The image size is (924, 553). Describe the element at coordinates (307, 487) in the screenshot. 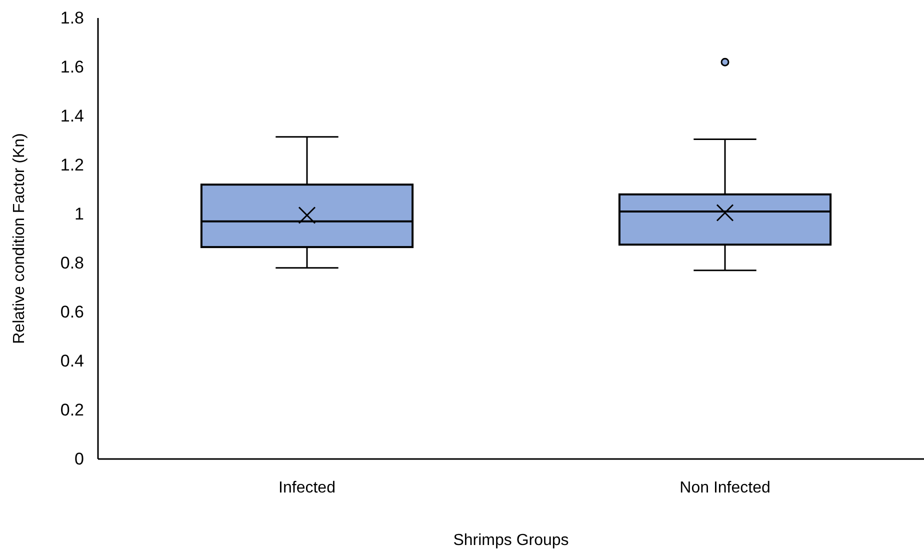

I see `x-tick-label: Infected` at that location.